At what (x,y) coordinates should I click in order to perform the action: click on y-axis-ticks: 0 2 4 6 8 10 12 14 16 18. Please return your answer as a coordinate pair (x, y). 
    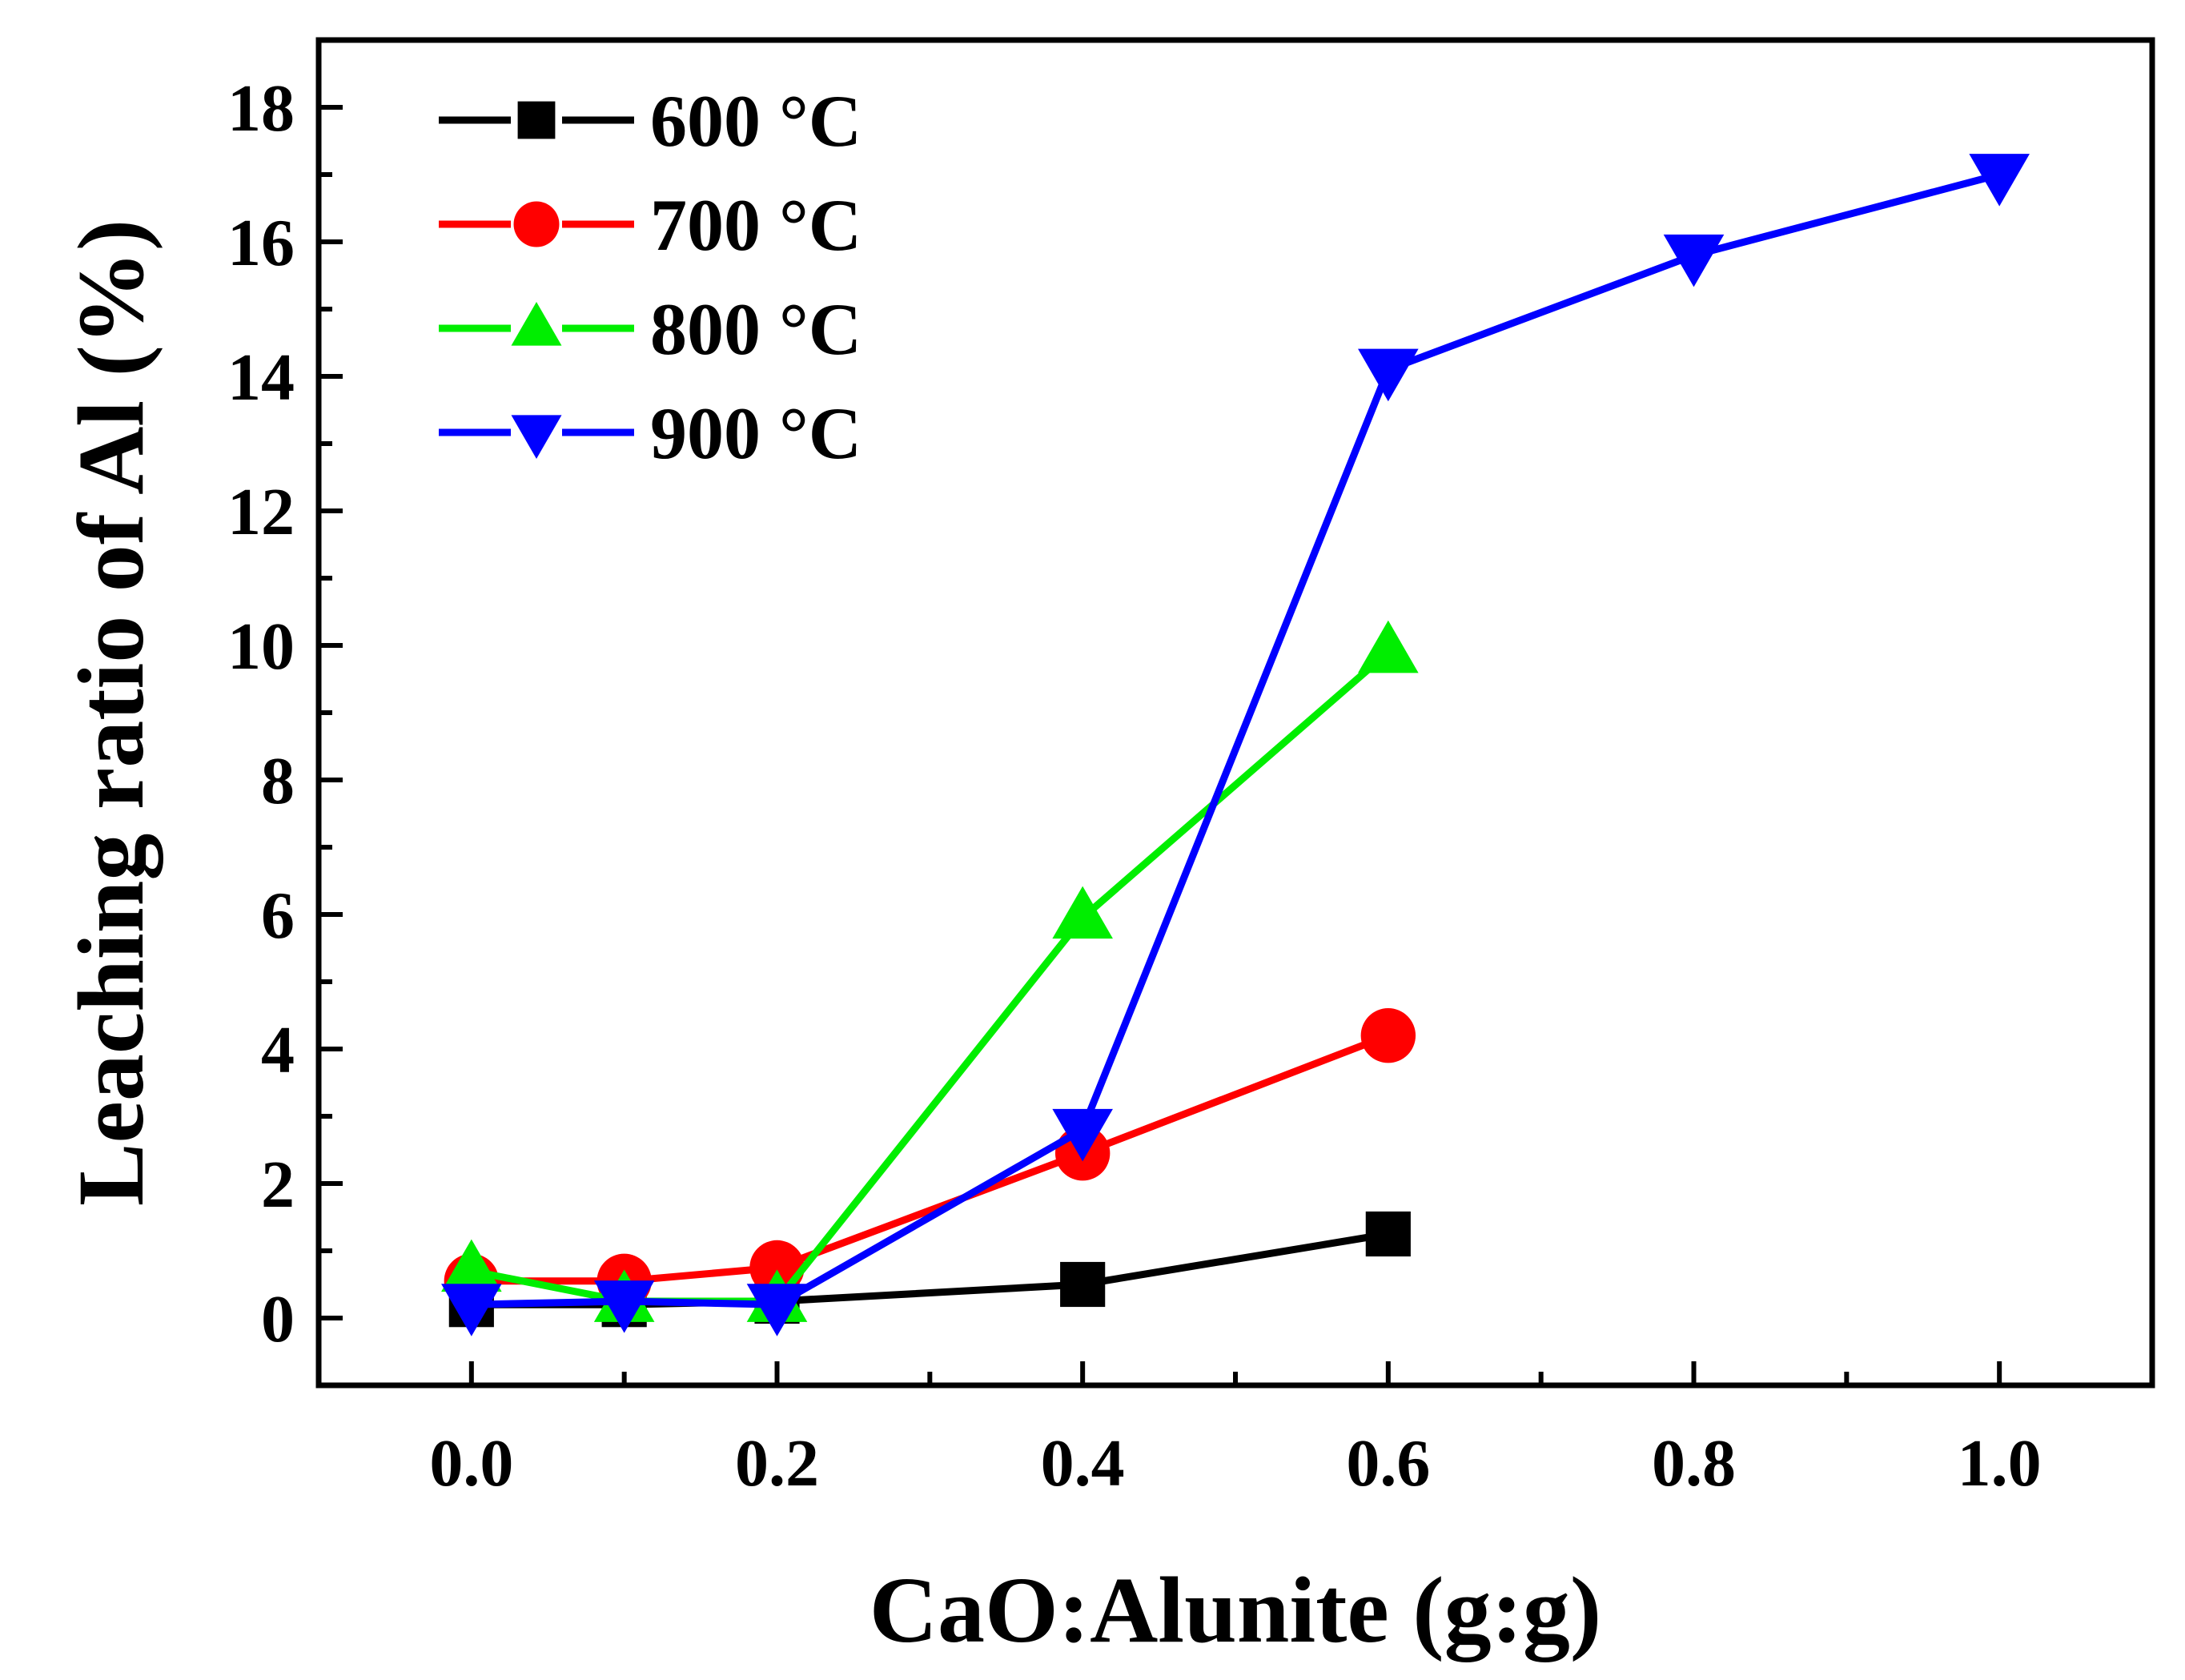
    Looking at the image, I should click on (285, 713).